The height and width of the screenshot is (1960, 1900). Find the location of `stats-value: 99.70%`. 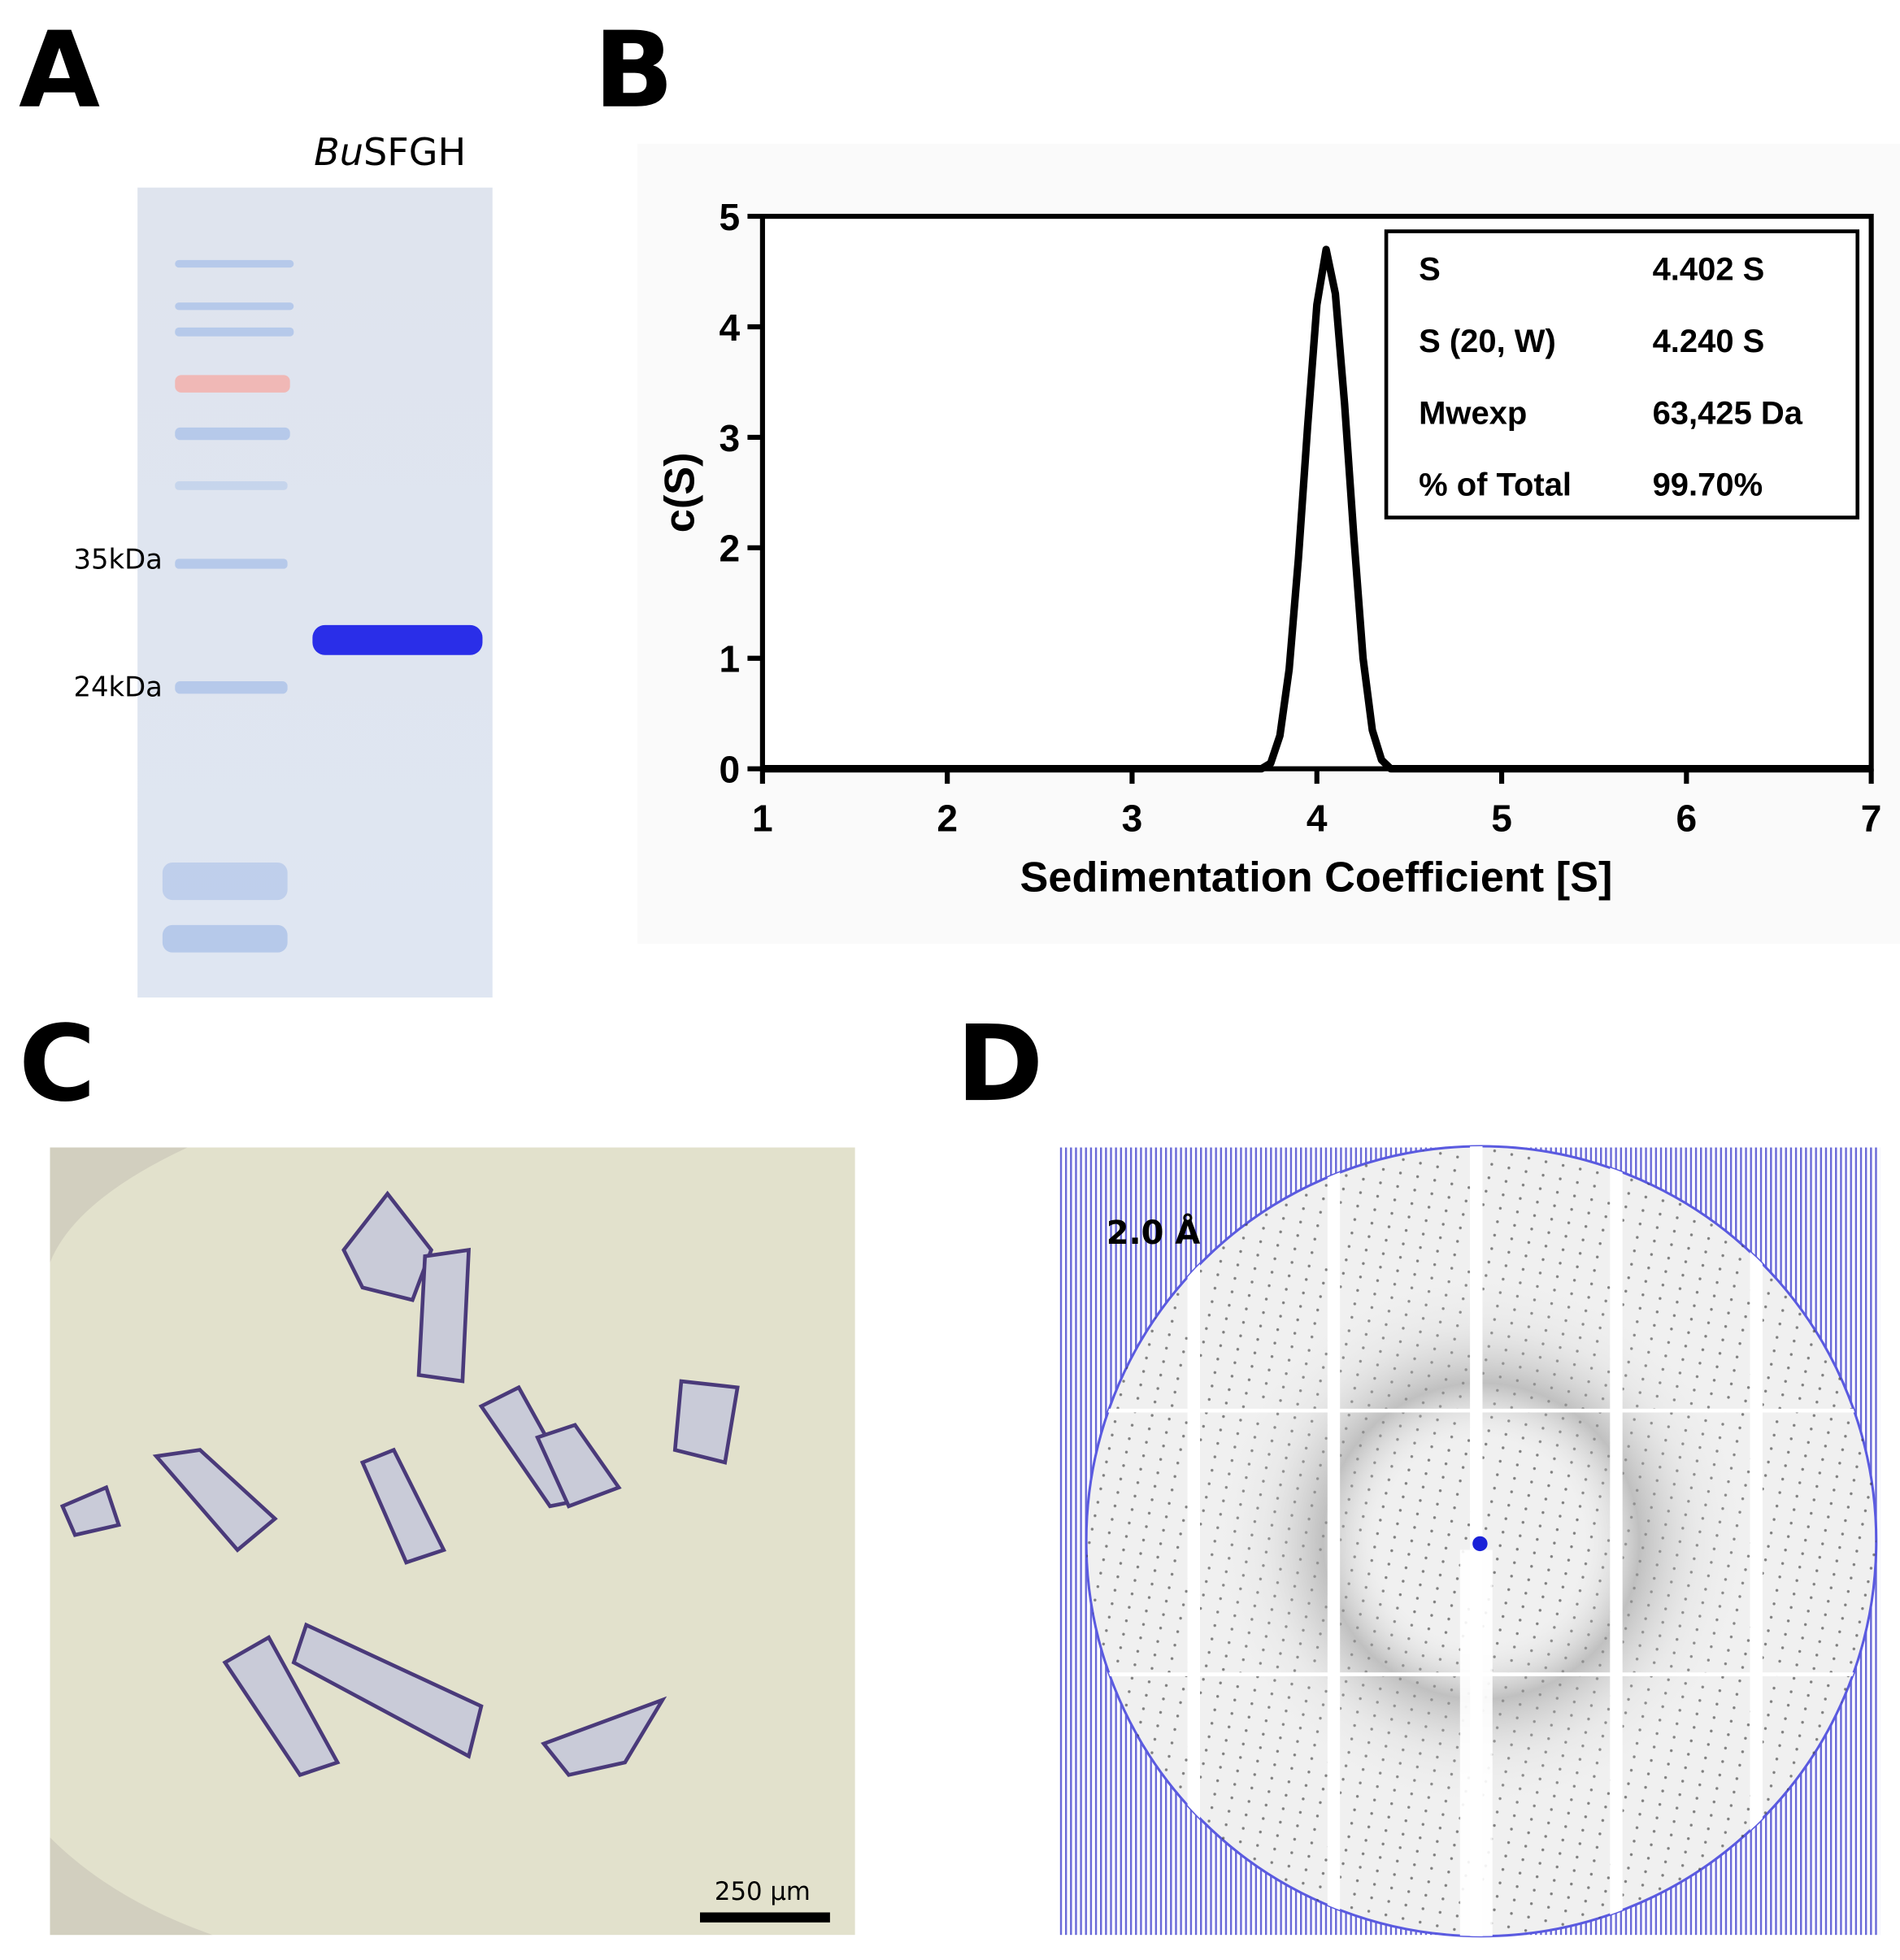

stats-value: 99.70% is located at coordinates (1708, 485).